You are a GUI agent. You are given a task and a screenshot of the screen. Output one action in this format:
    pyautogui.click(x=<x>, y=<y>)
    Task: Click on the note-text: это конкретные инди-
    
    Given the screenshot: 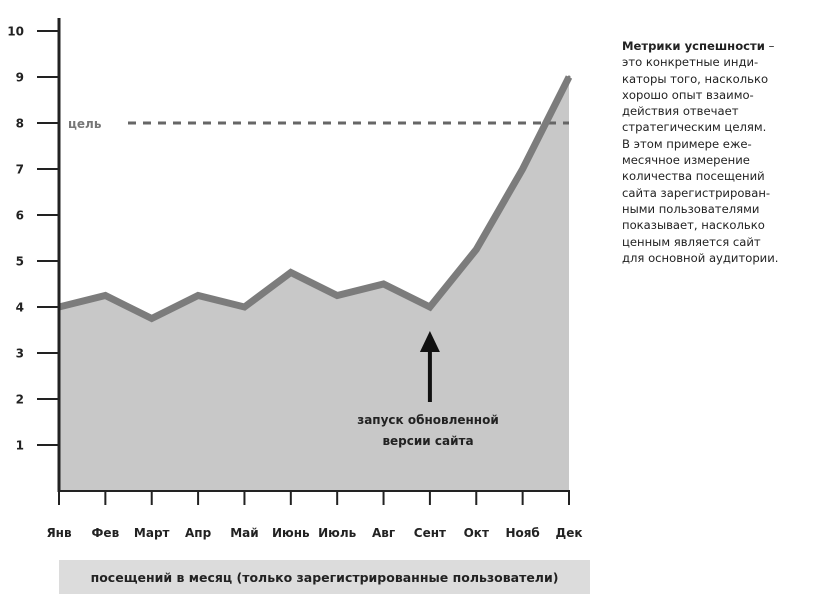 What is the action you would take?
    pyautogui.click(x=690, y=62)
    